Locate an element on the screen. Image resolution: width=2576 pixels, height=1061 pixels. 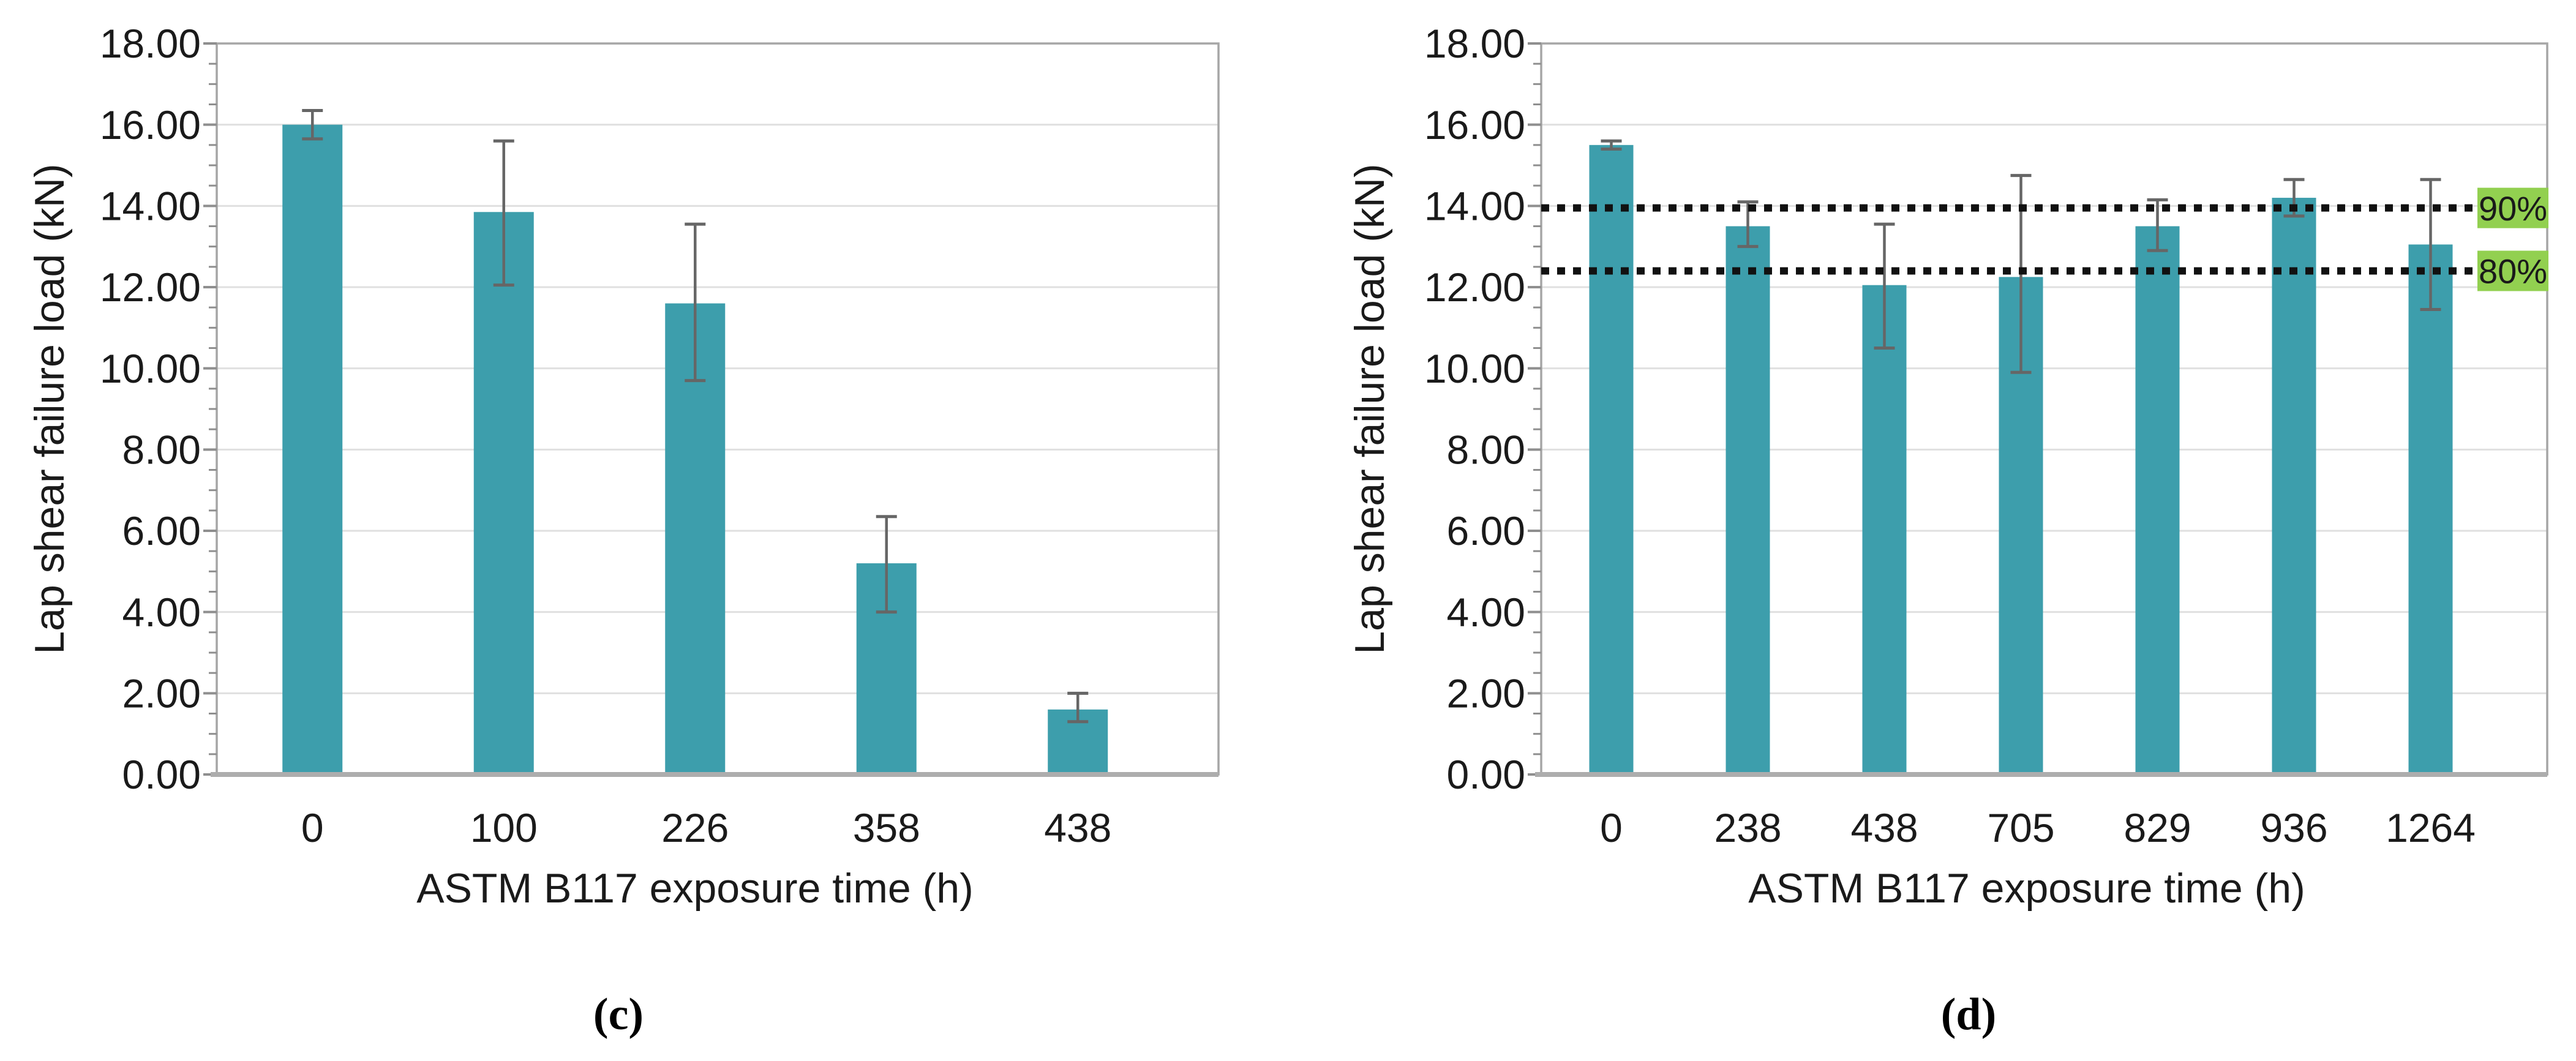
reference-line-label: 90% is located at coordinates (2513, 209).